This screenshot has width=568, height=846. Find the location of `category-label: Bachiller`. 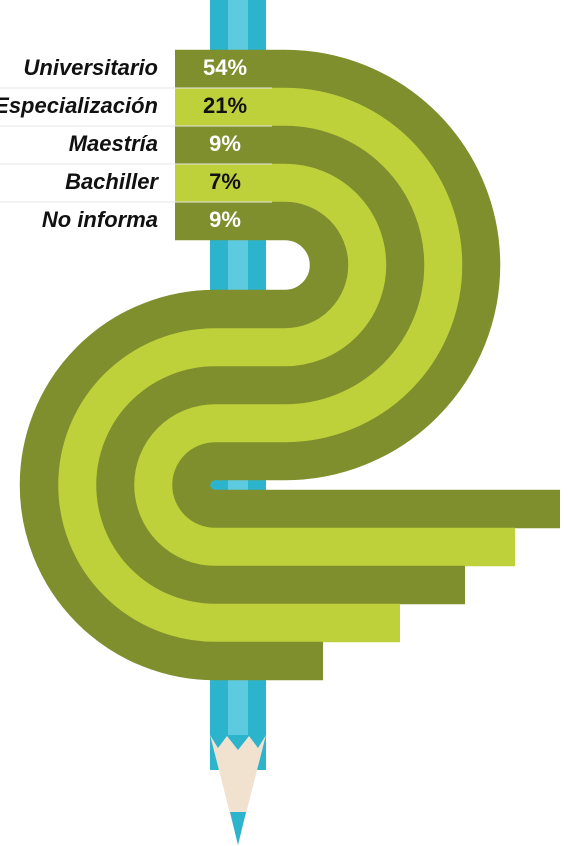

category-label: Bachiller is located at coordinates (112, 181).